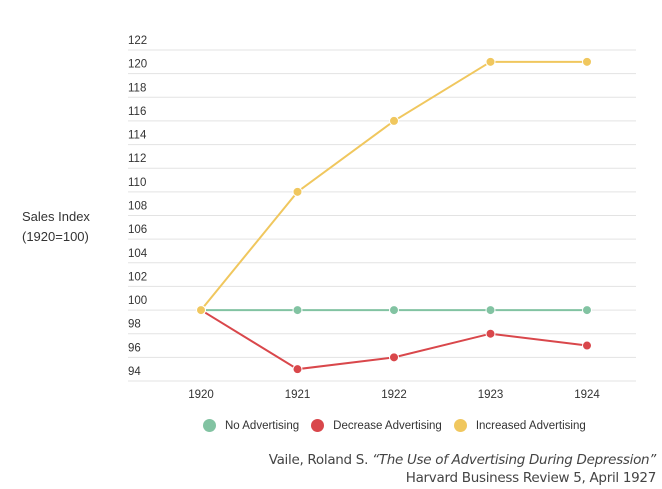 This screenshot has height=489, width=662. What do you see at coordinates (137, 230) in the screenshot?
I see `y-tick-label: 106` at bounding box center [137, 230].